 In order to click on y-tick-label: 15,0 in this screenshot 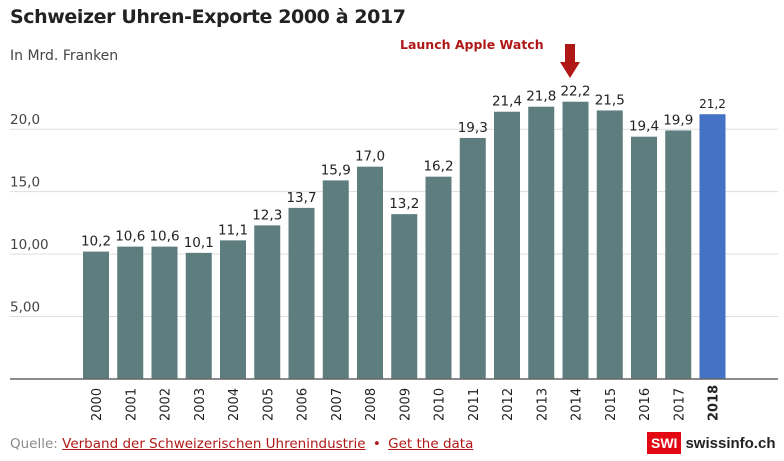, I will do `click(25, 183)`.